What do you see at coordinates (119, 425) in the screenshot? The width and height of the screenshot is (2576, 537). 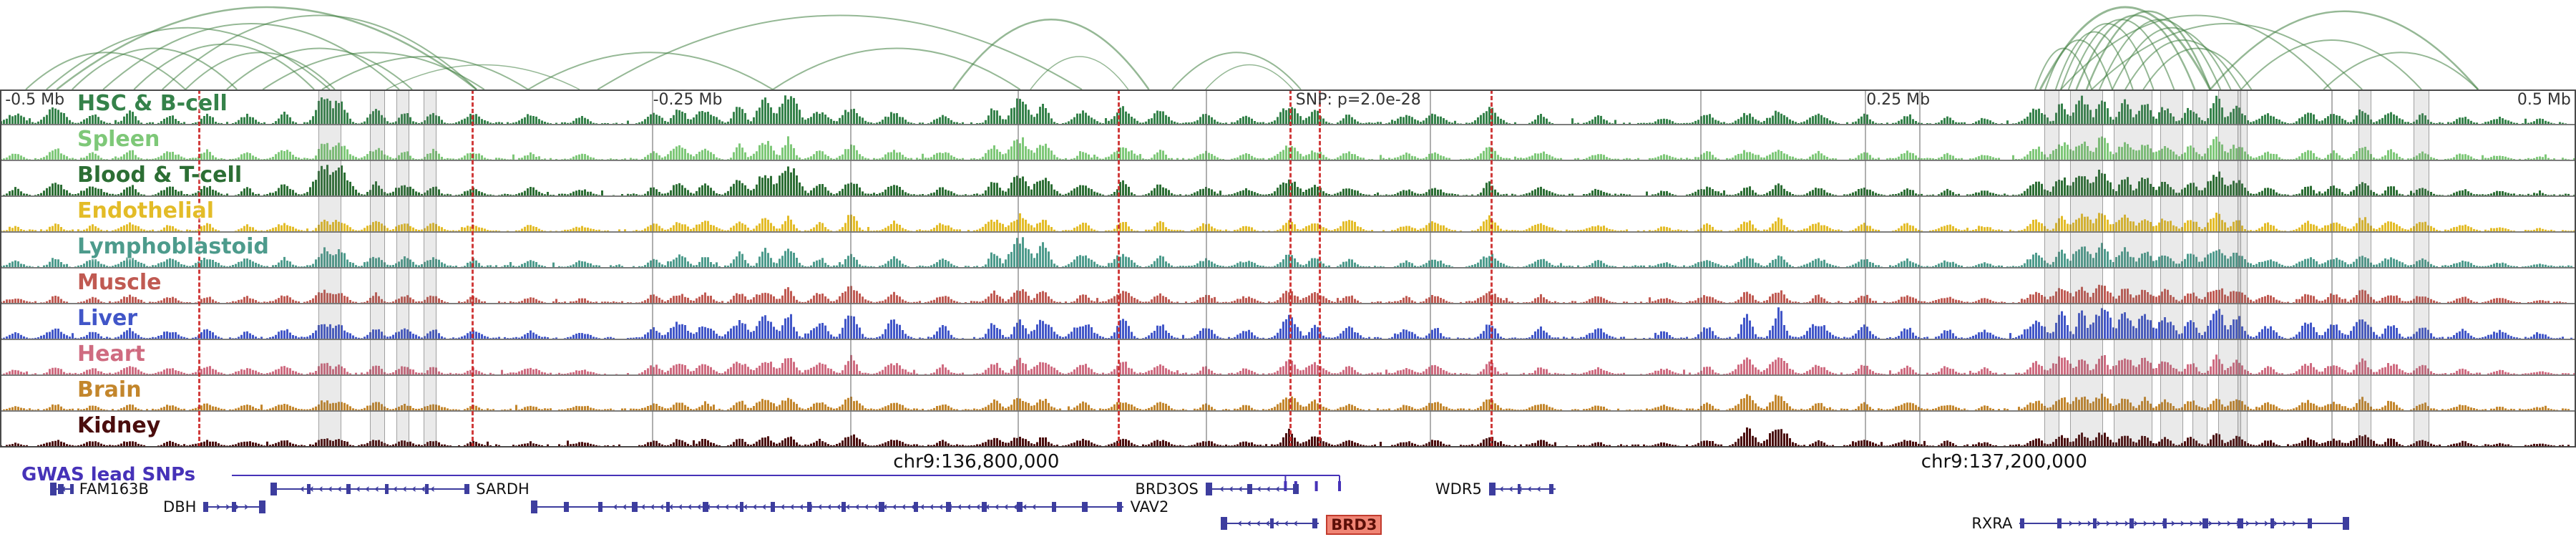 I see `track-label-kidney: Kidney` at bounding box center [119, 425].